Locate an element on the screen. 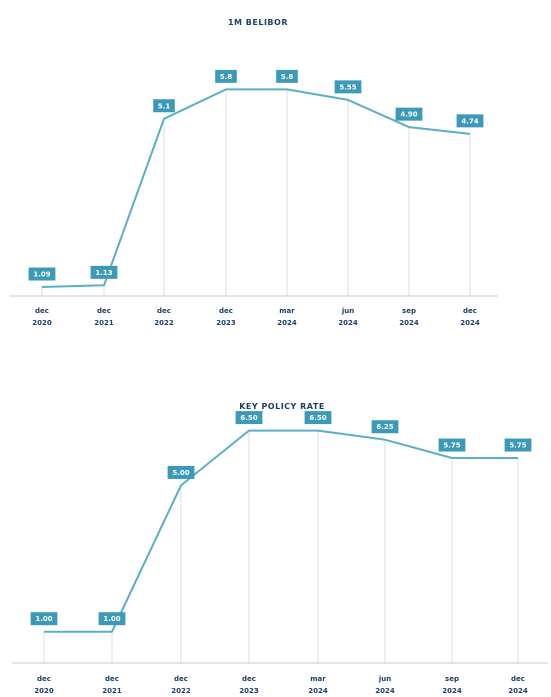 This screenshot has width=551, height=697. data-label: 6.25 is located at coordinates (384, 427).